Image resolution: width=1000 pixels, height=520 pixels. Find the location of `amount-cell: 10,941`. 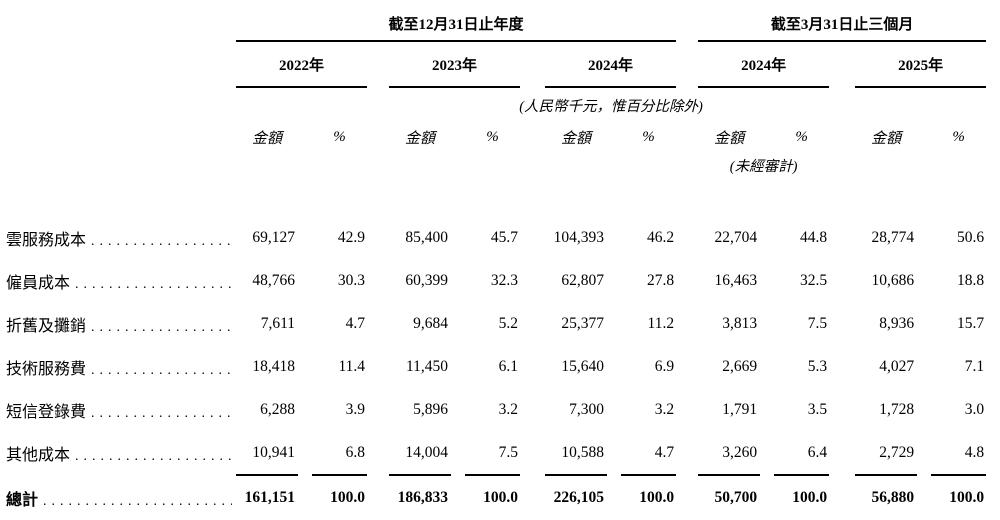

amount-cell: 10,941 is located at coordinates (267, 453).